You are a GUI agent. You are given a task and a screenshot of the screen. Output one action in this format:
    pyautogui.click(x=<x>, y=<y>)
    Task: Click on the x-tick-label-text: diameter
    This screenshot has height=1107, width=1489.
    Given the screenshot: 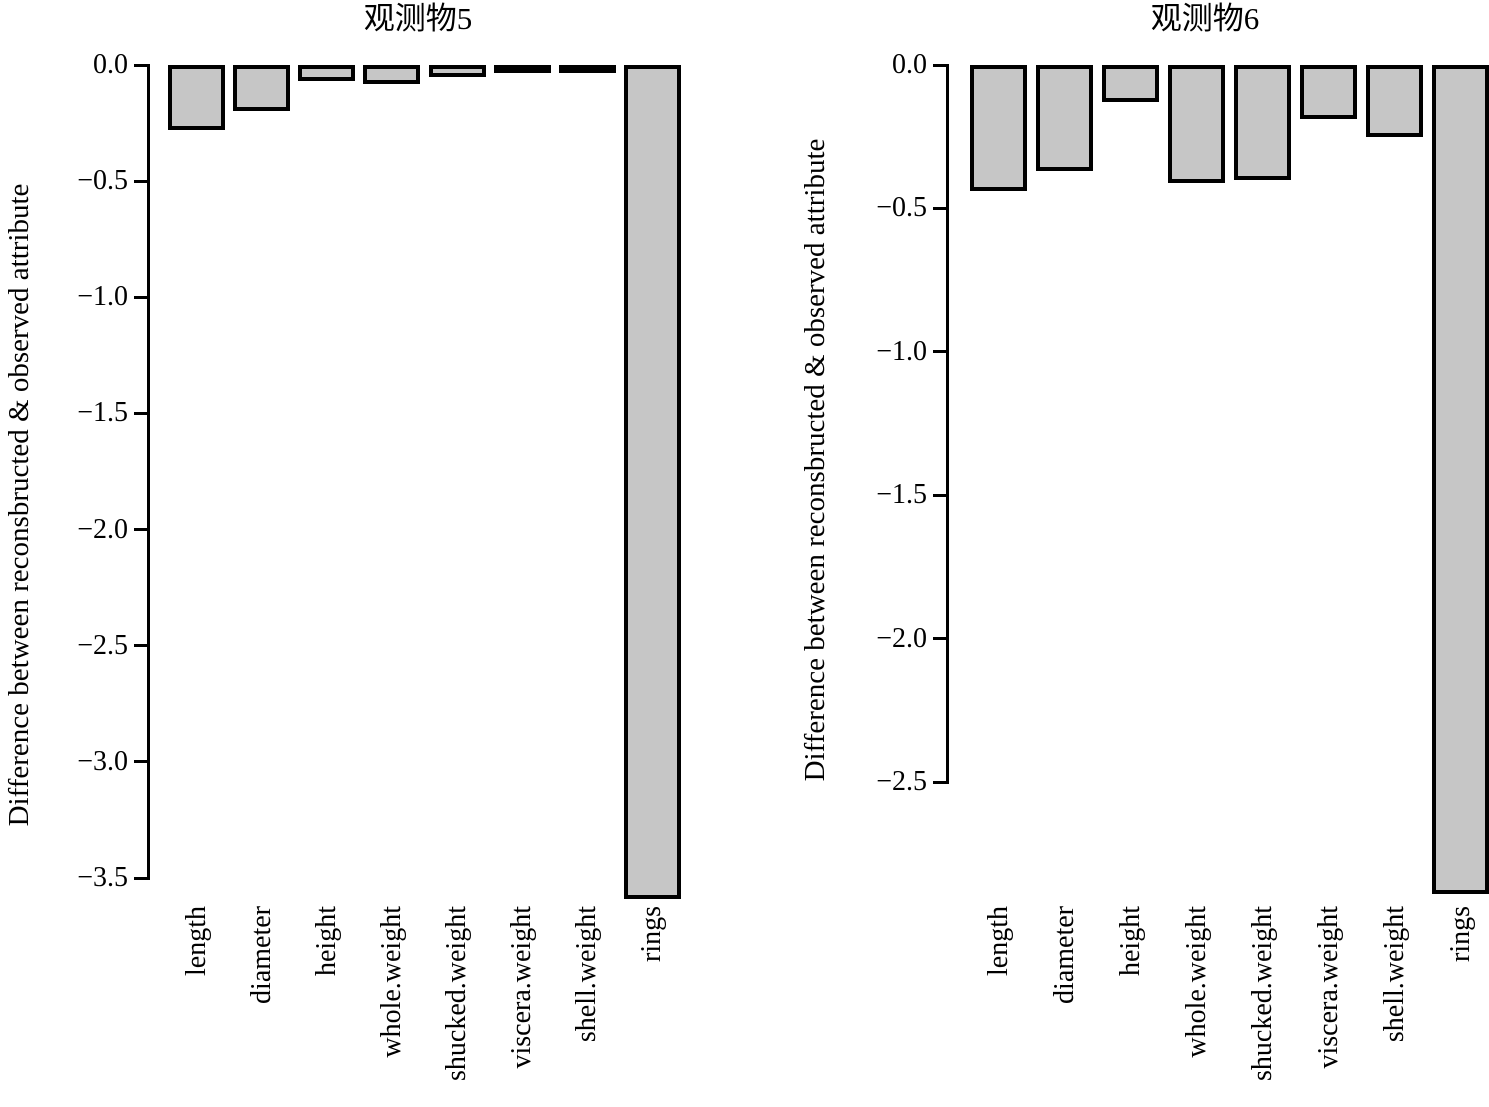 What is the action you would take?
    pyautogui.click(x=1064, y=955)
    